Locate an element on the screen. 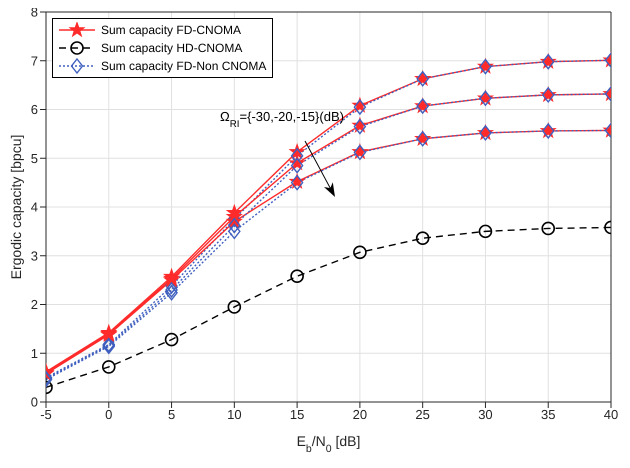 Image resolution: width=630 pixels, height=468 pixels. y-tick-label: 2 is located at coordinates (34, 304).